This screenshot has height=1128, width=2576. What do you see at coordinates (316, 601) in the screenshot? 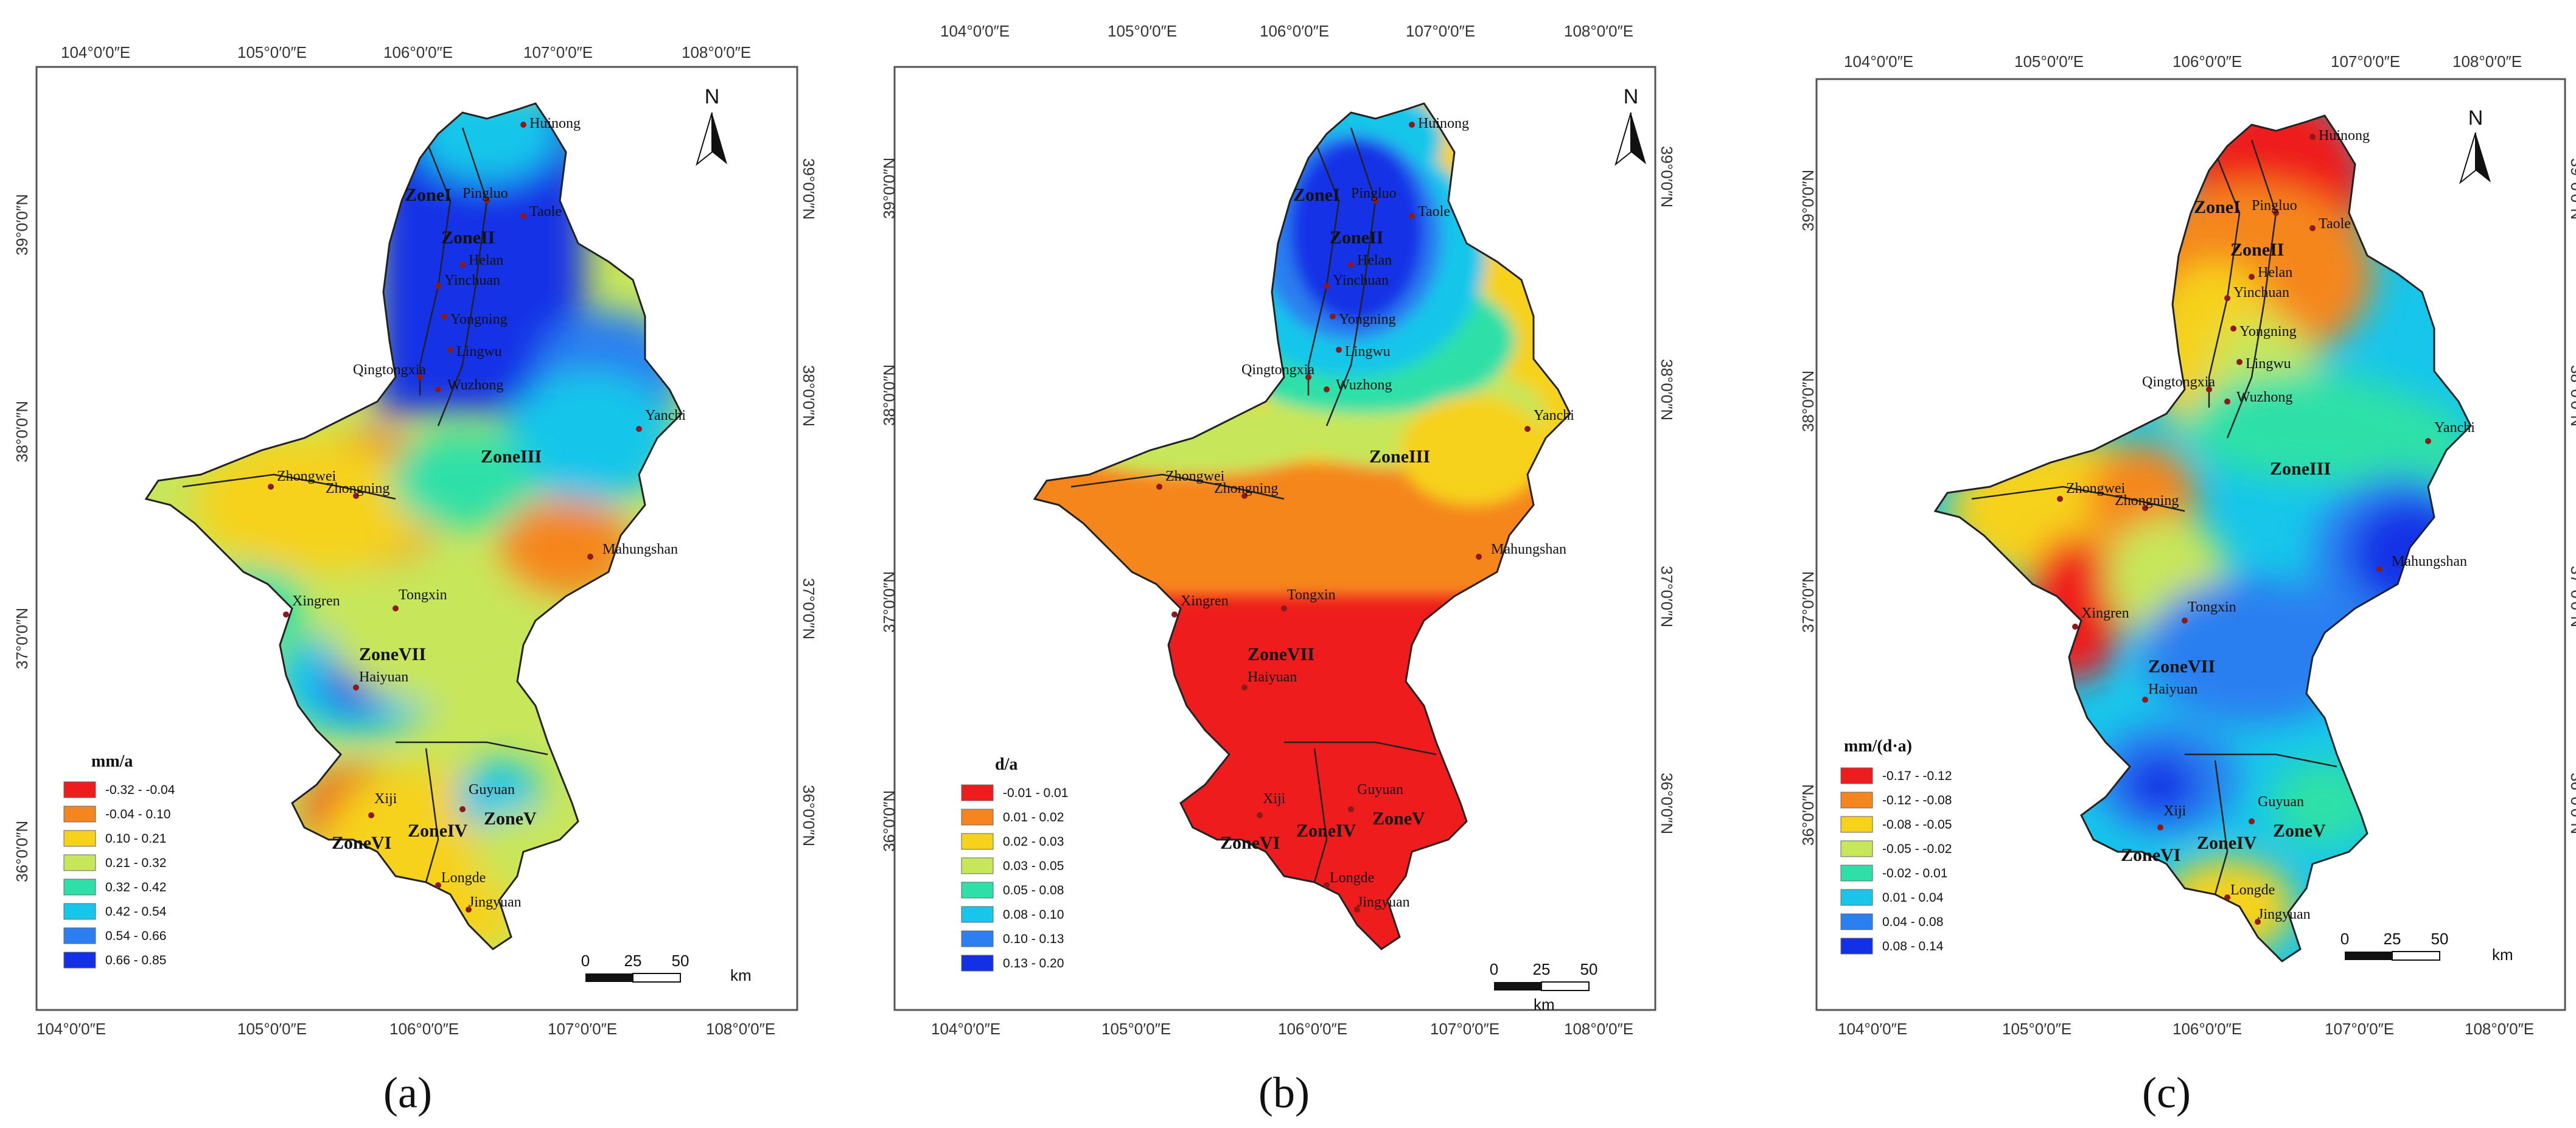
I see `city-label: Xingren` at bounding box center [316, 601].